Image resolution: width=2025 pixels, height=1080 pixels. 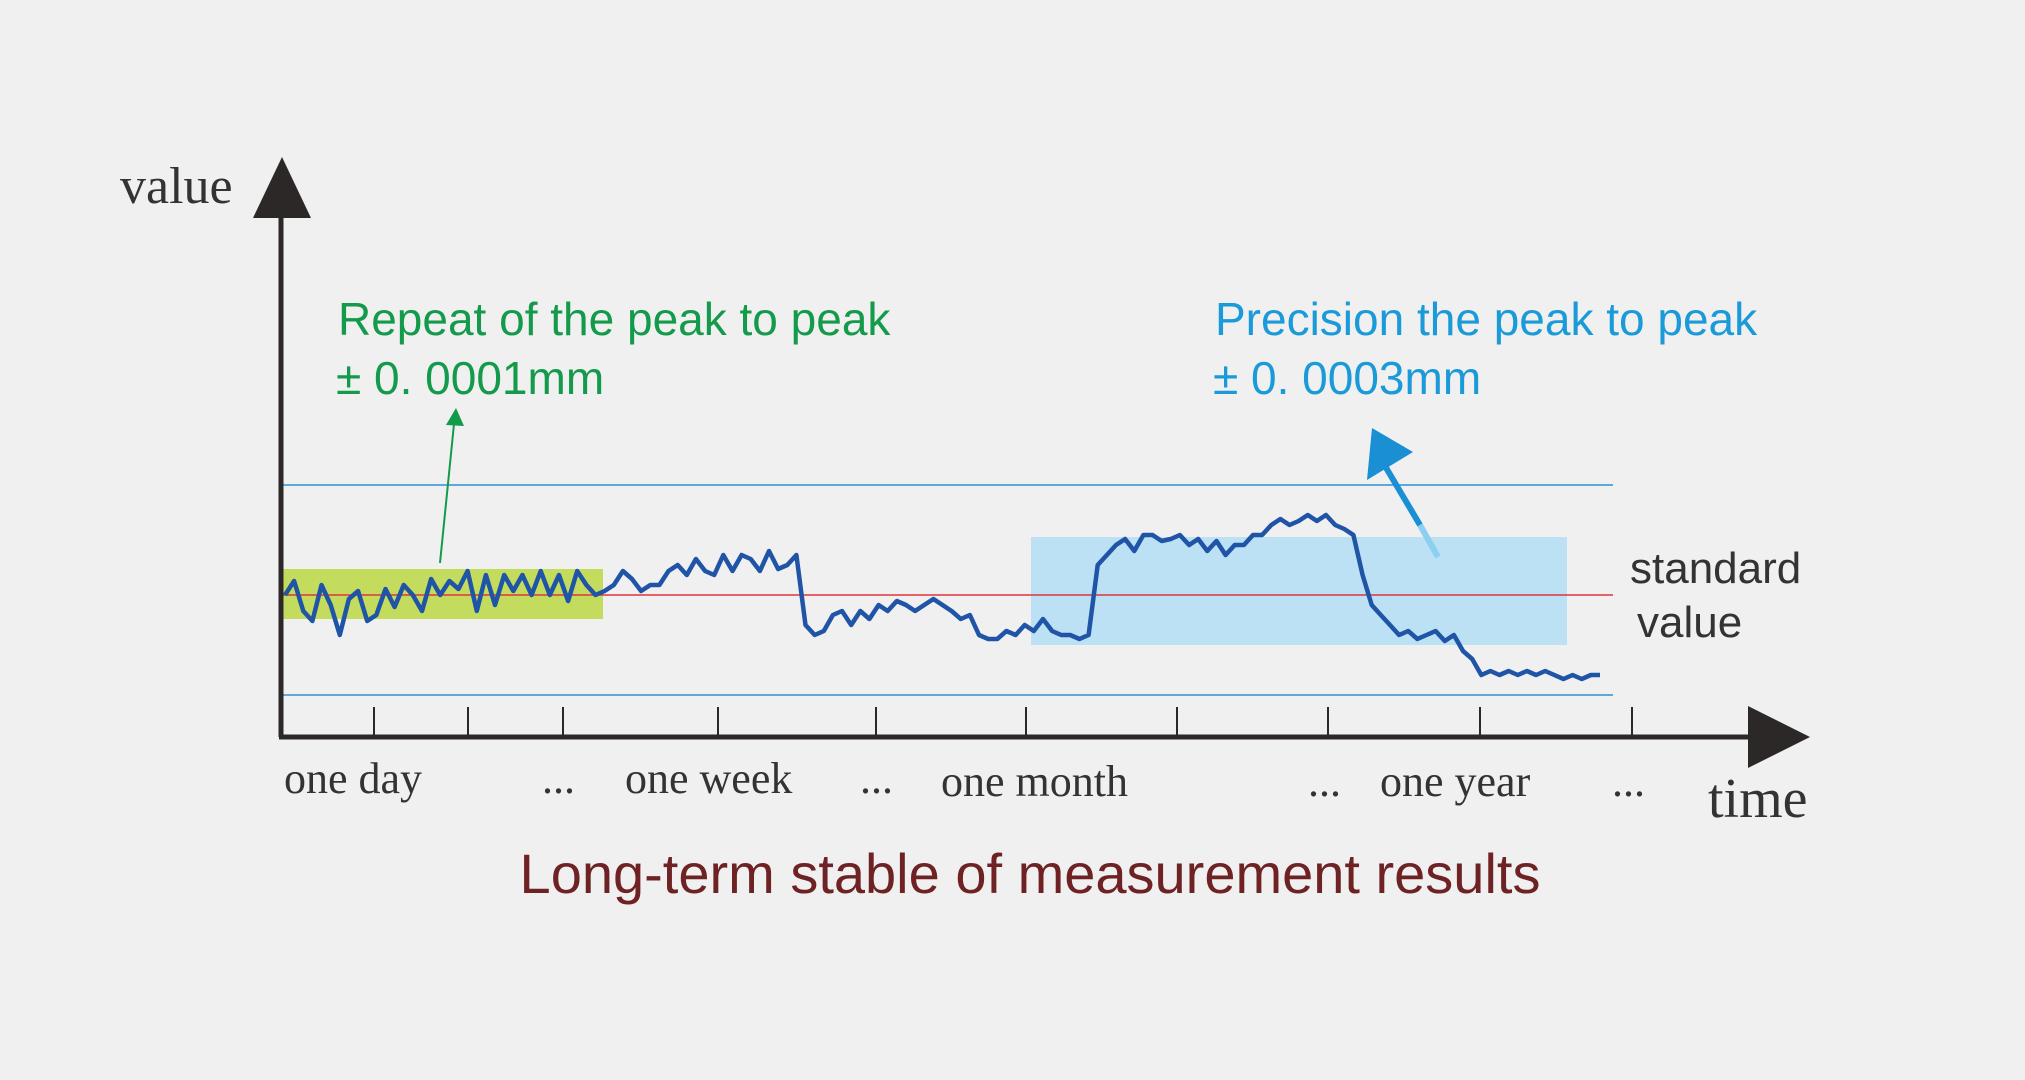 What do you see at coordinates (1030, 873) in the screenshot?
I see `chart-title: Long-term stable of measurement results` at bounding box center [1030, 873].